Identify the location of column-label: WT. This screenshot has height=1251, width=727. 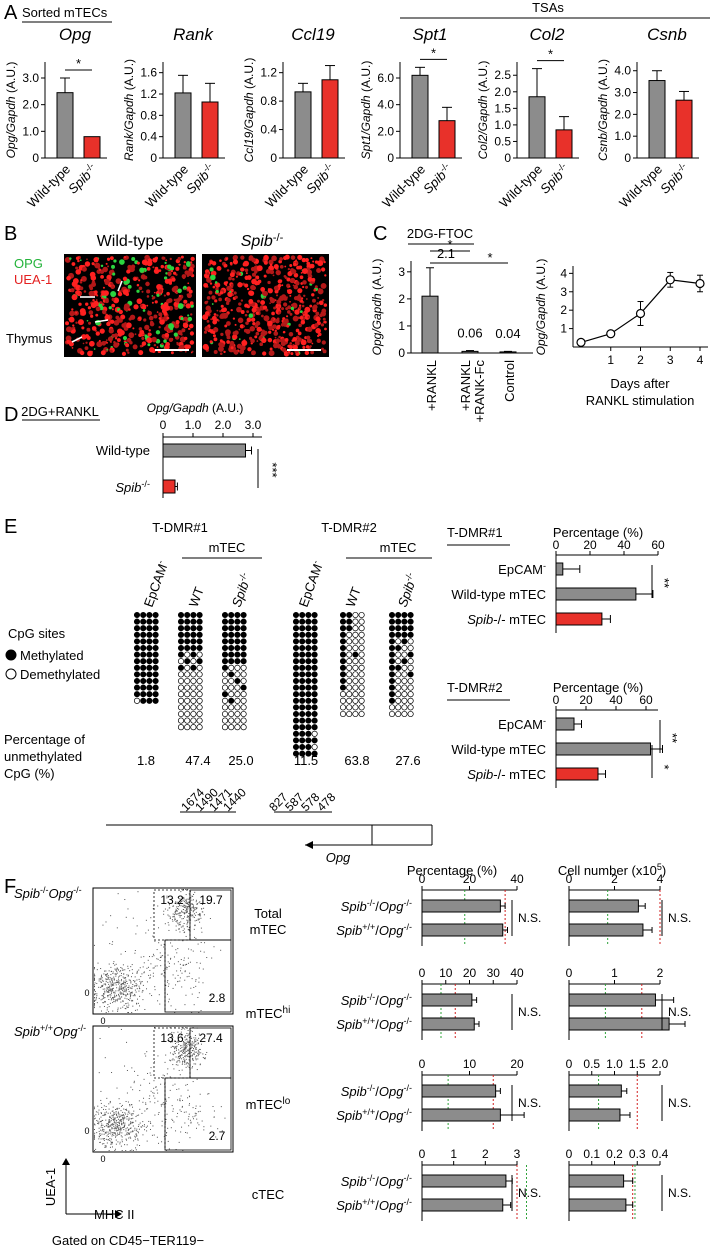
(196, 597).